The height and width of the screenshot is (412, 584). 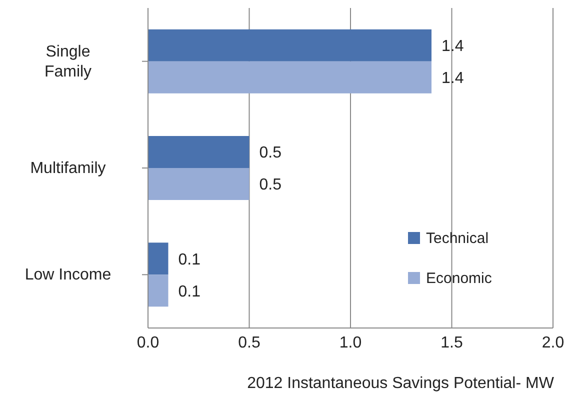 What do you see at coordinates (68, 61) in the screenshot?
I see `y-tick-label: Single Family` at bounding box center [68, 61].